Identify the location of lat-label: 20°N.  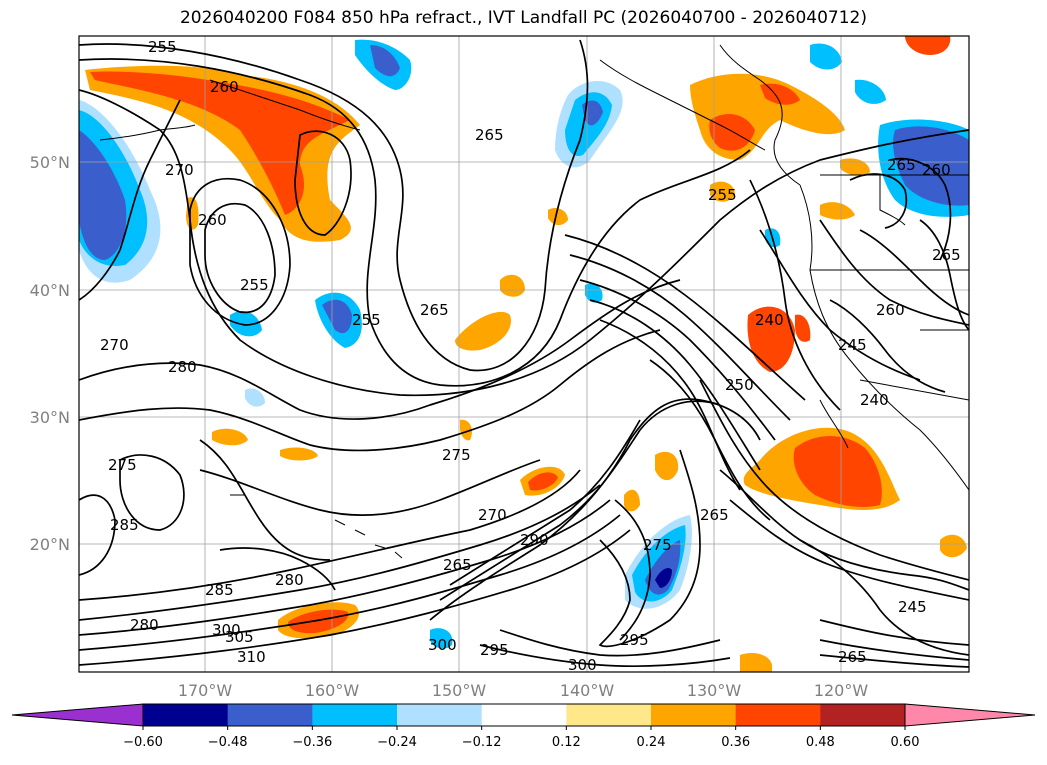
(50, 544).